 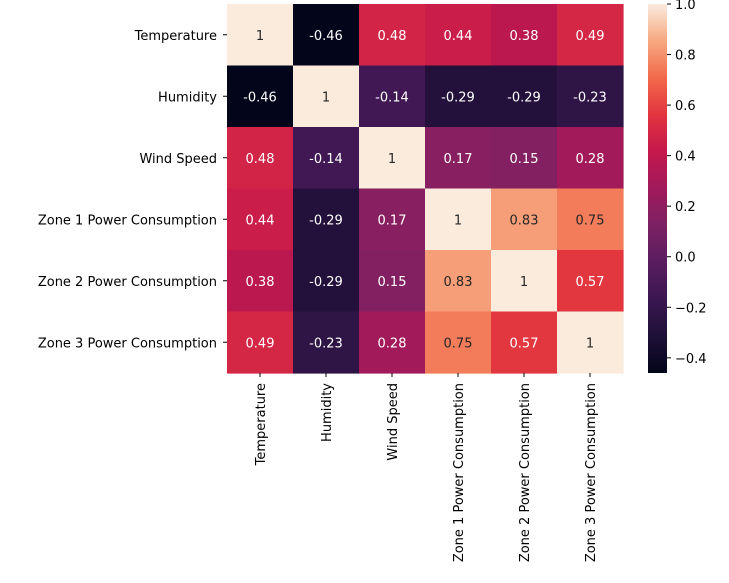 I want to click on column-label: Zone 2 Power Consumption, so click(x=525, y=472).